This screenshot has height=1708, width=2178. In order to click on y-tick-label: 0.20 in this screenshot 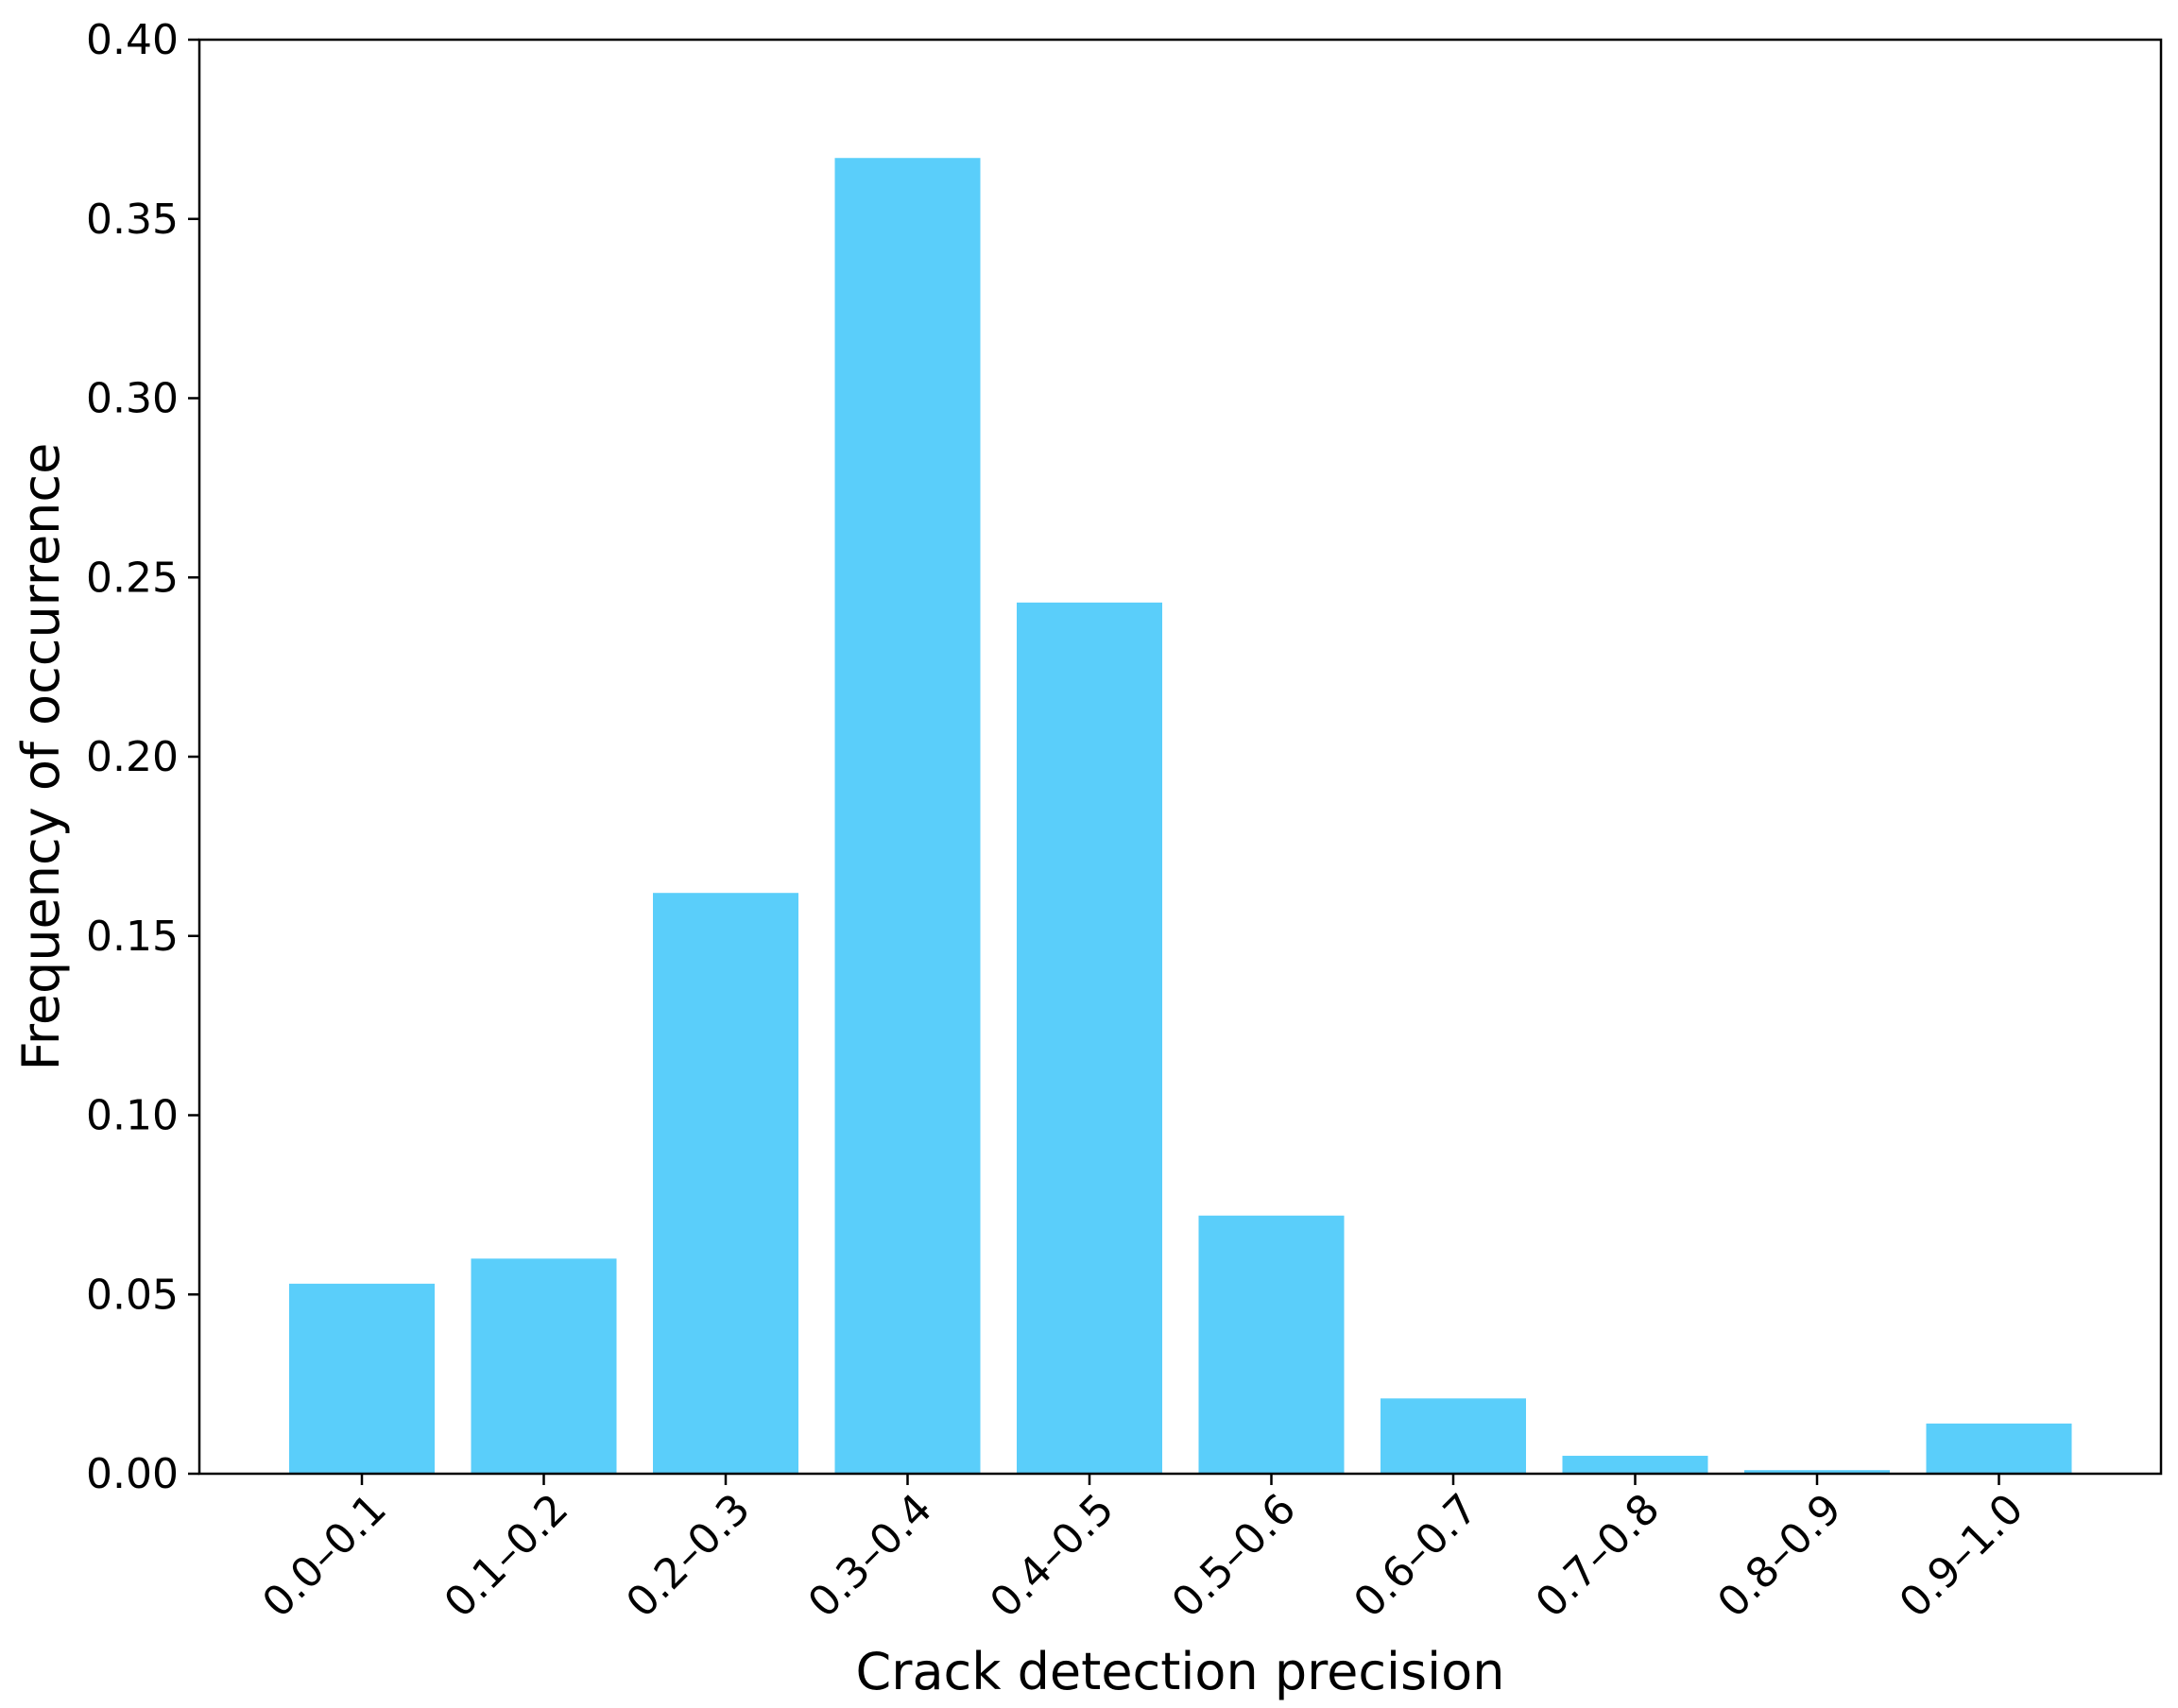, I will do `click(132, 757)`.